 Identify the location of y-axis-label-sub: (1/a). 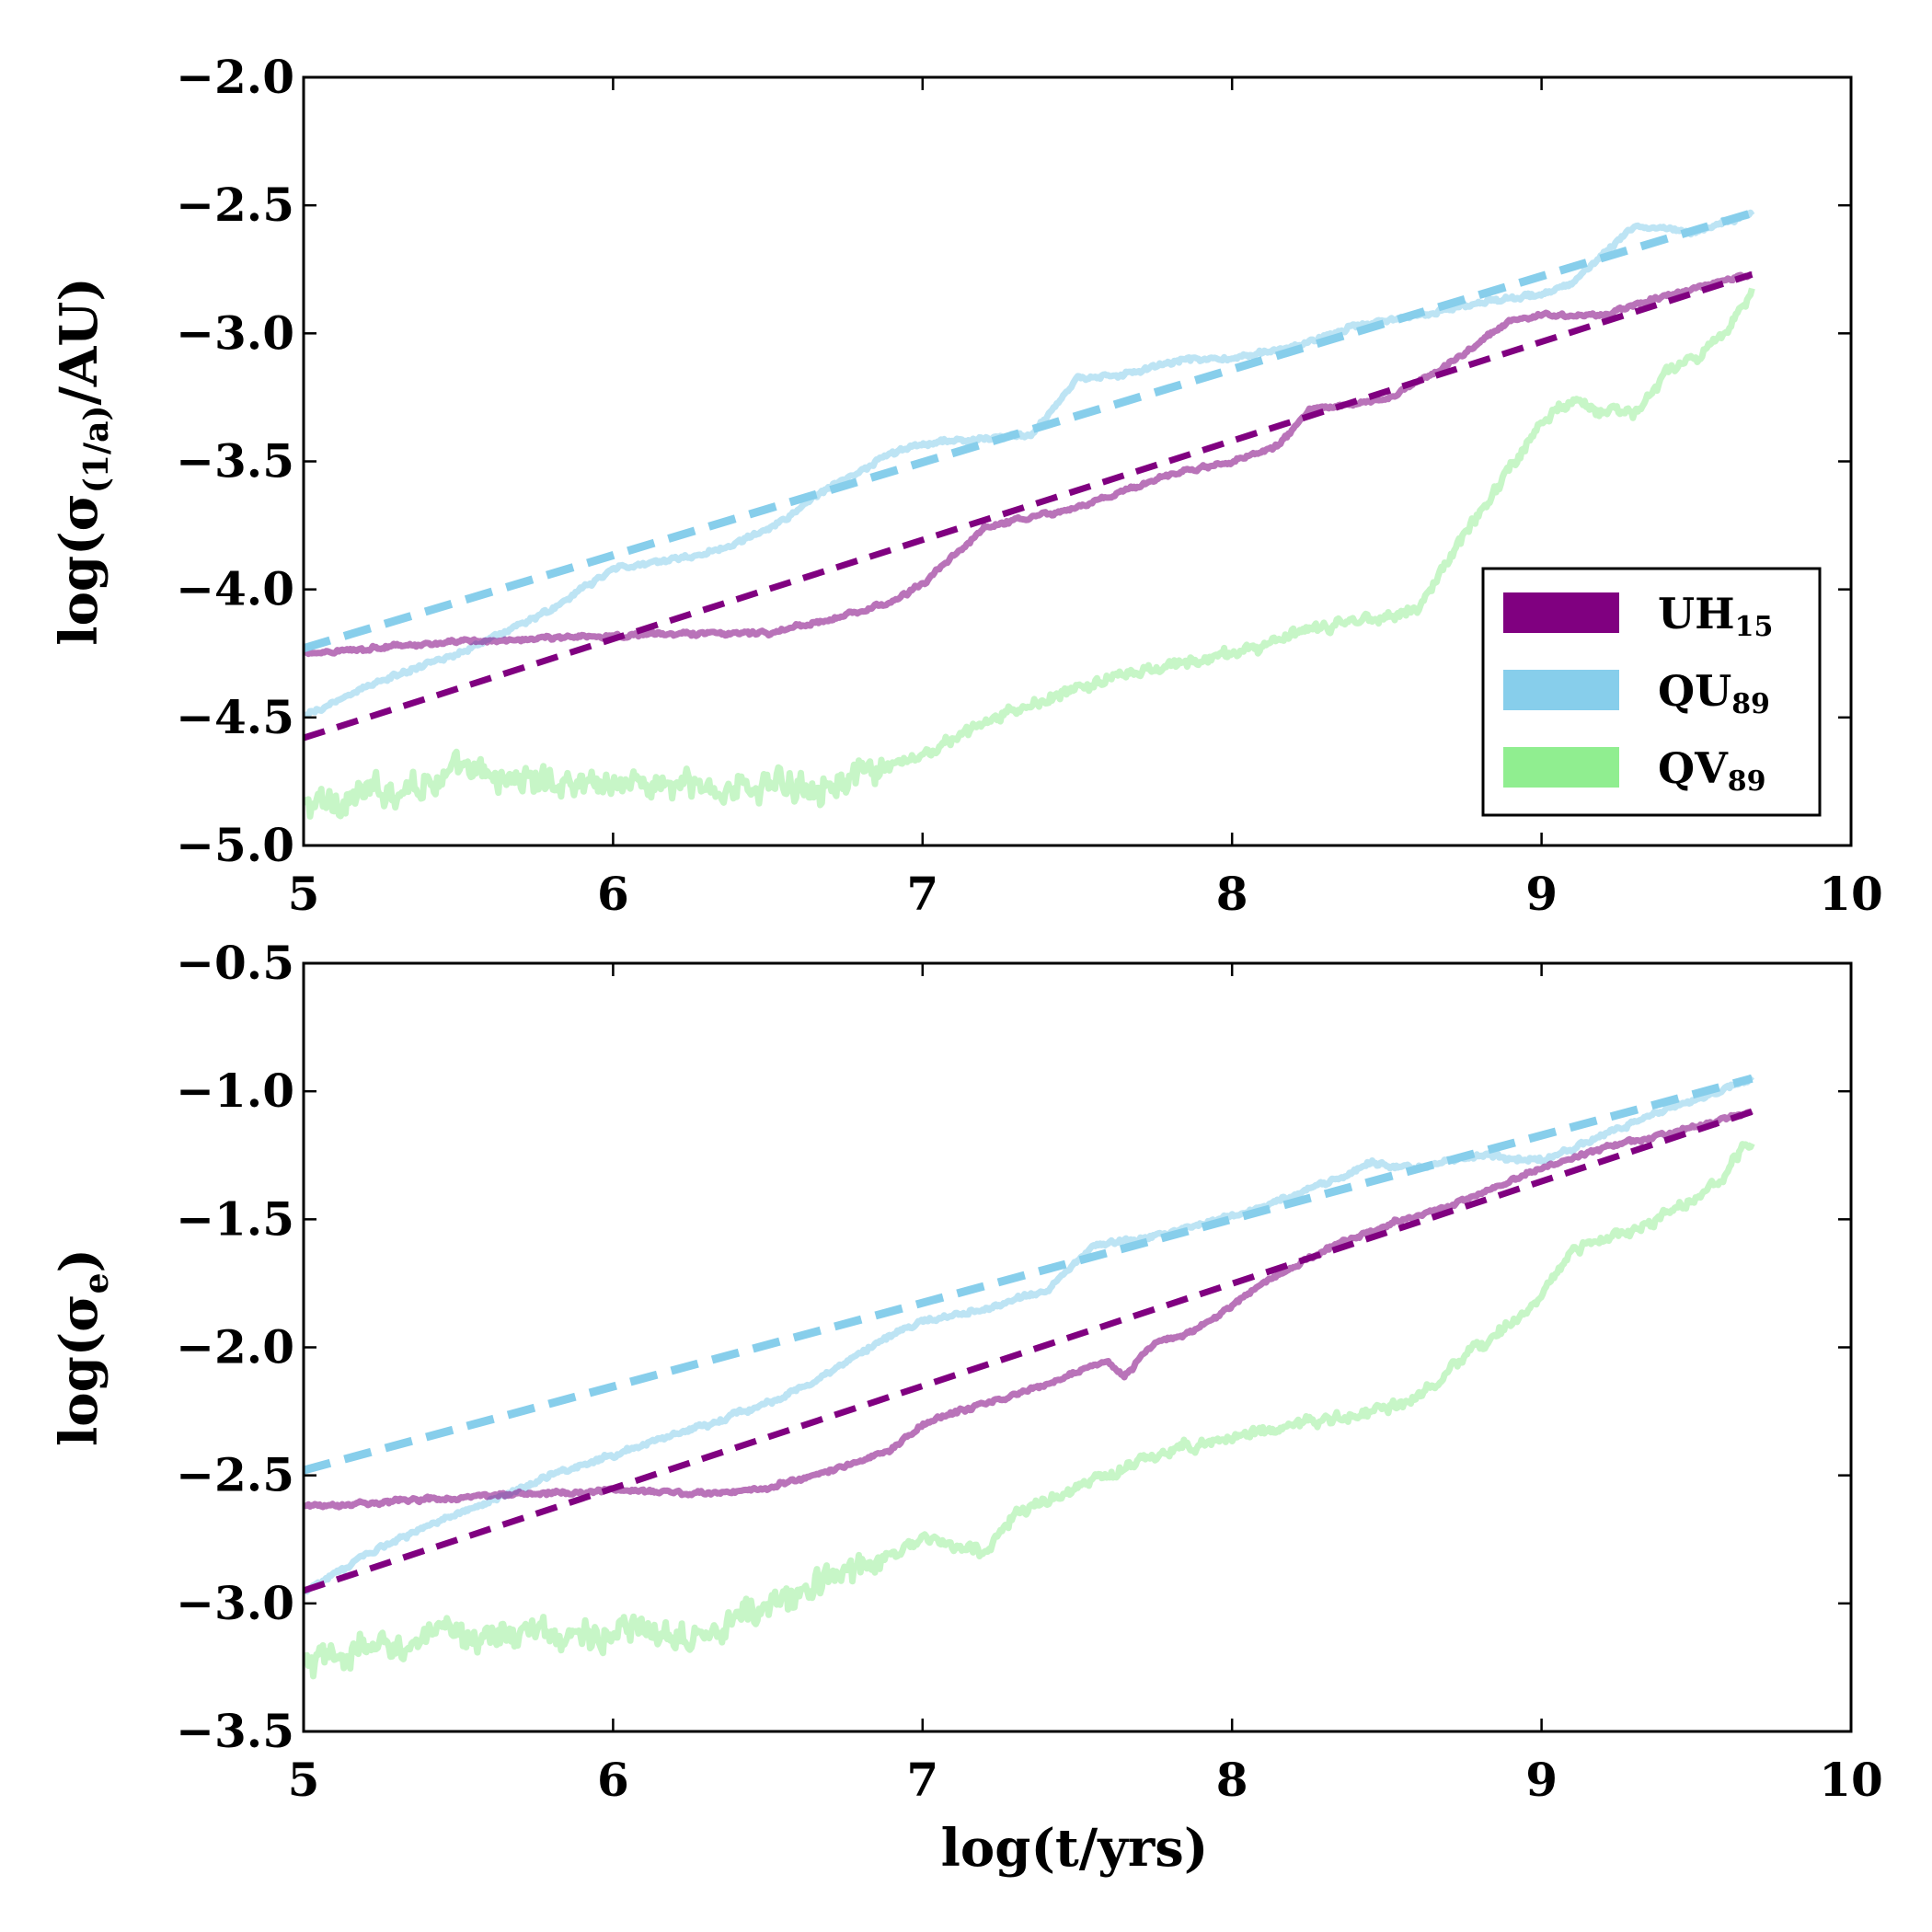
(96, 450).